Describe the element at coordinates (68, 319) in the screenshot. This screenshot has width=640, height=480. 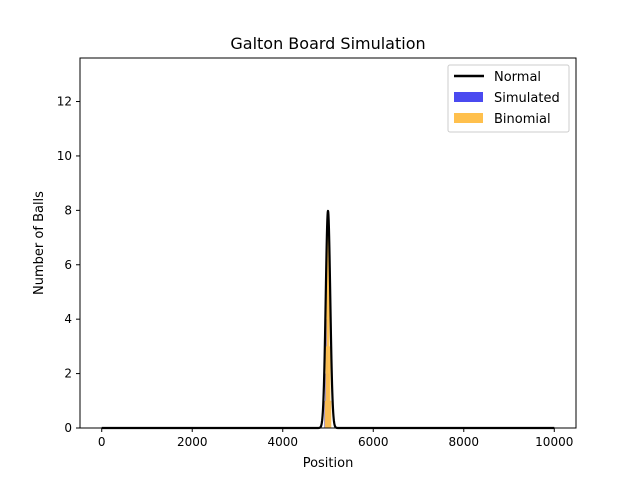
I see `y-tick-label: 4` at that location.